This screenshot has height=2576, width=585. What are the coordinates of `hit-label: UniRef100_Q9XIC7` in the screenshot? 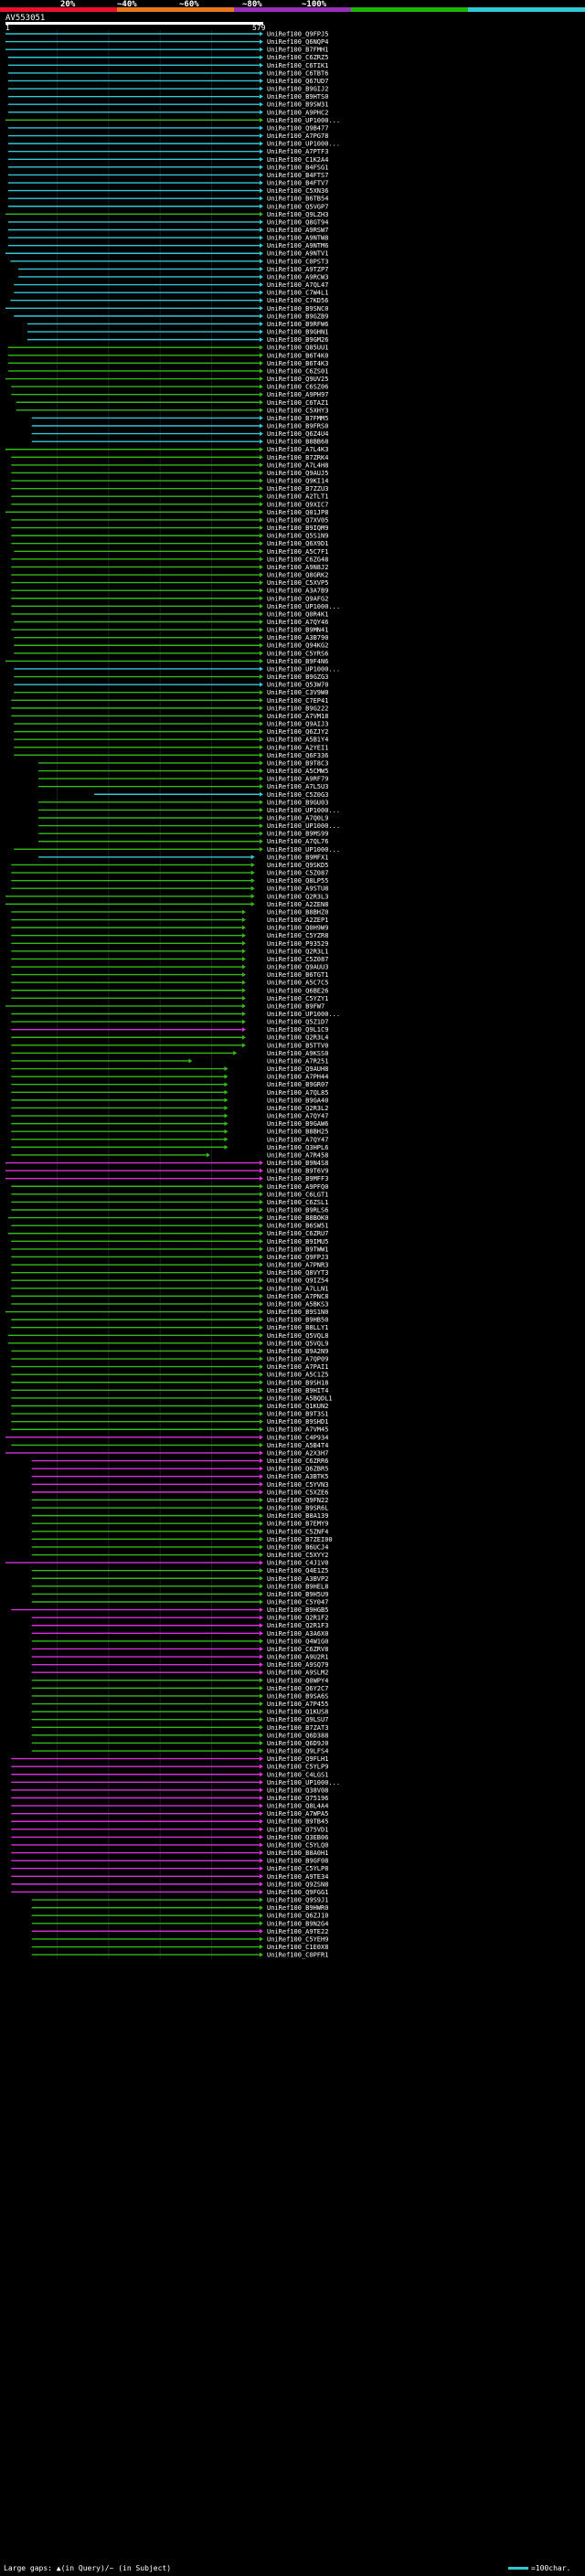 It's located at (298, 504).